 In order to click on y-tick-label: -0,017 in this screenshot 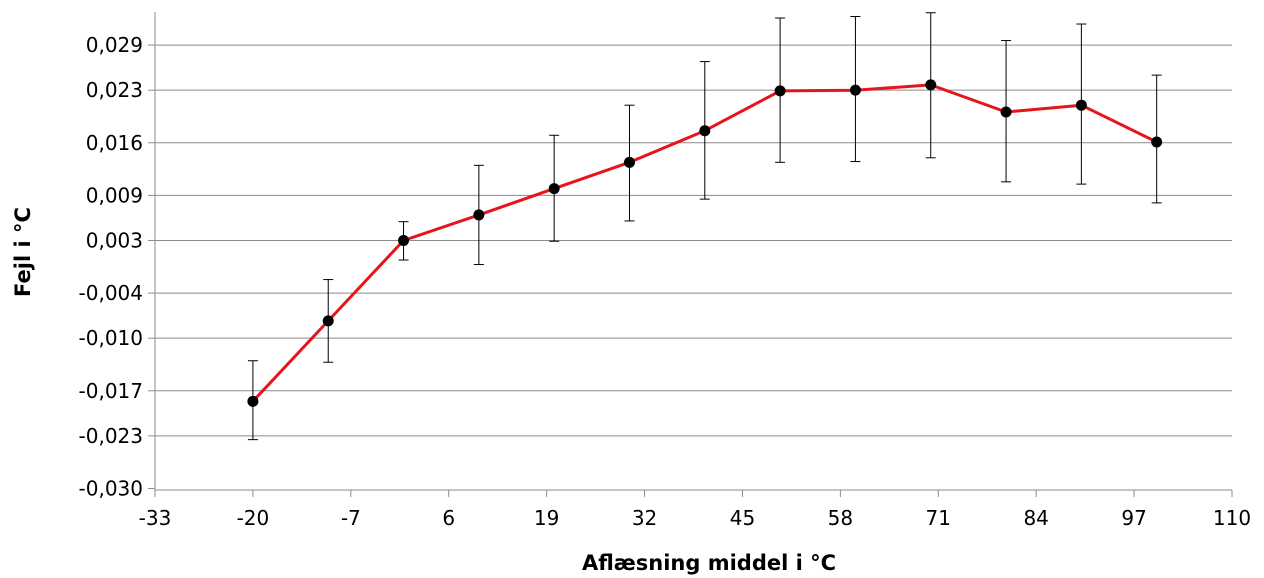, I will do `click(111, 391)`.